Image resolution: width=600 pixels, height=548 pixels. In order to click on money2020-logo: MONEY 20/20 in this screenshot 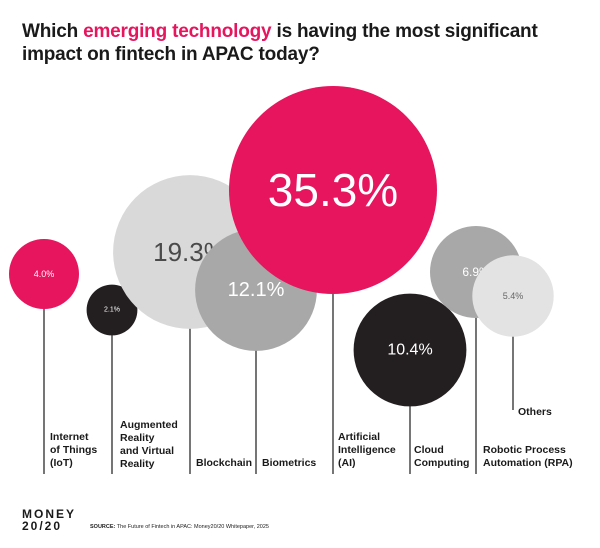, I will do `click(49, 520)`.